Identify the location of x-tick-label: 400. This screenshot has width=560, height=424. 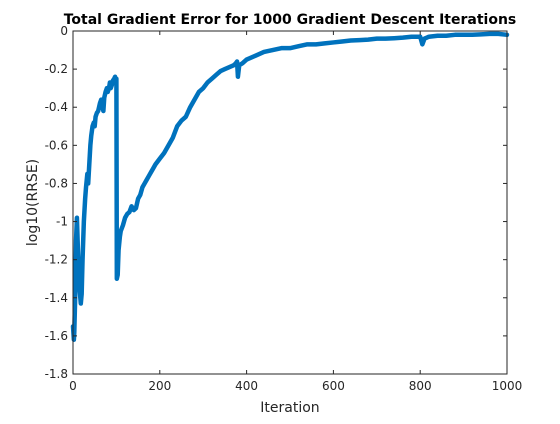
(246, 386).